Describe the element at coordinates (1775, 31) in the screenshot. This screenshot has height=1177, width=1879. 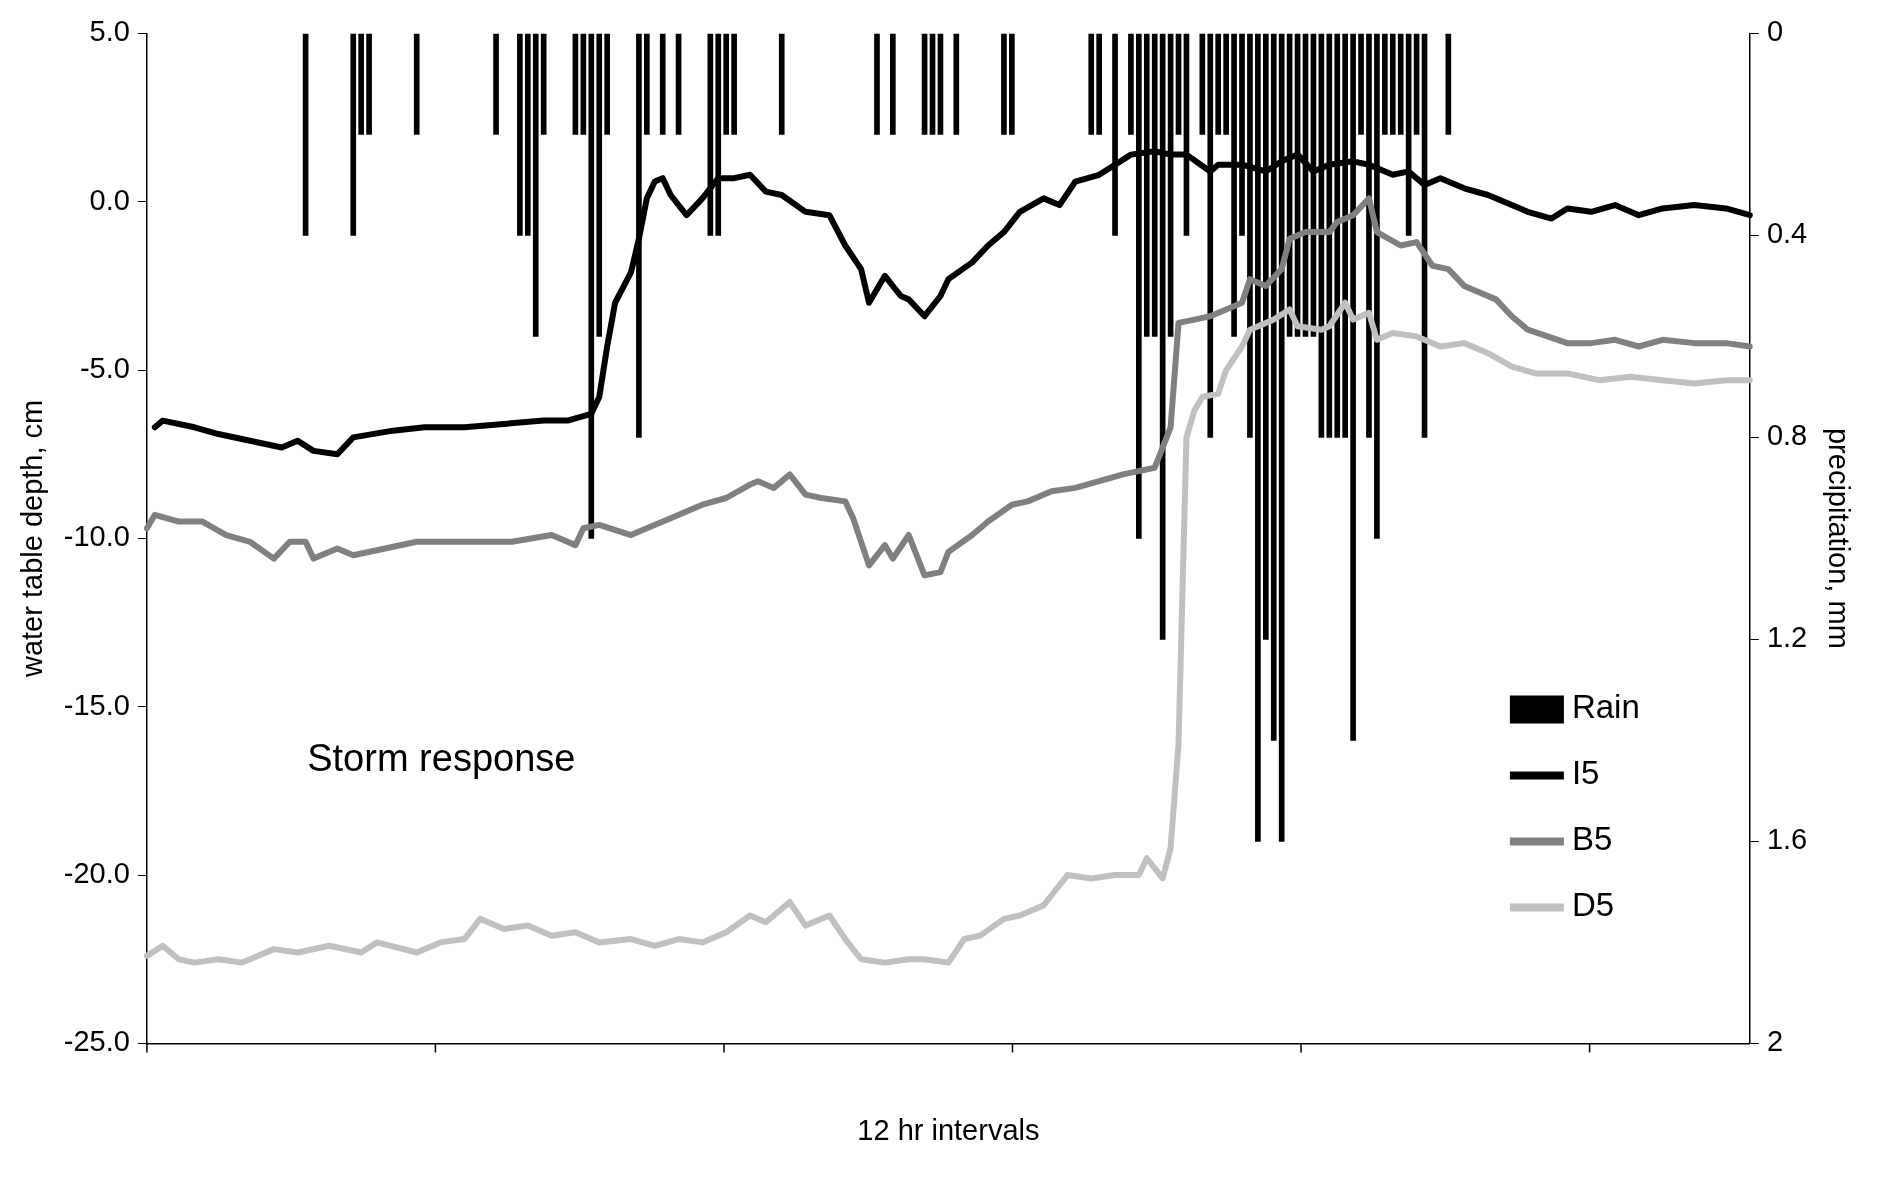
I see `y2-tick-label: 0` at that location.